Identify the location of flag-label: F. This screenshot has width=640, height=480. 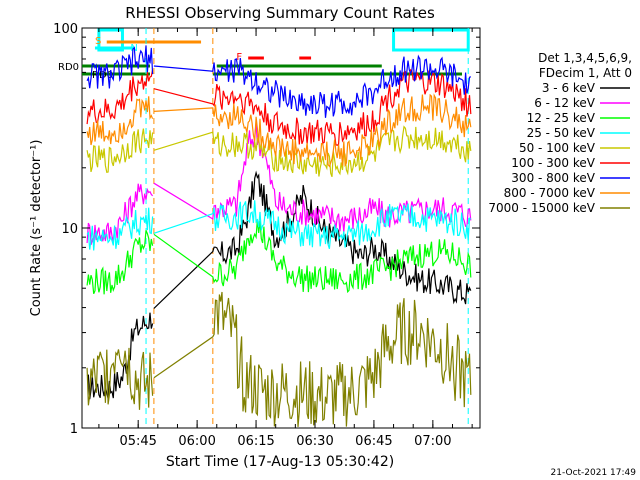
(239, 57).